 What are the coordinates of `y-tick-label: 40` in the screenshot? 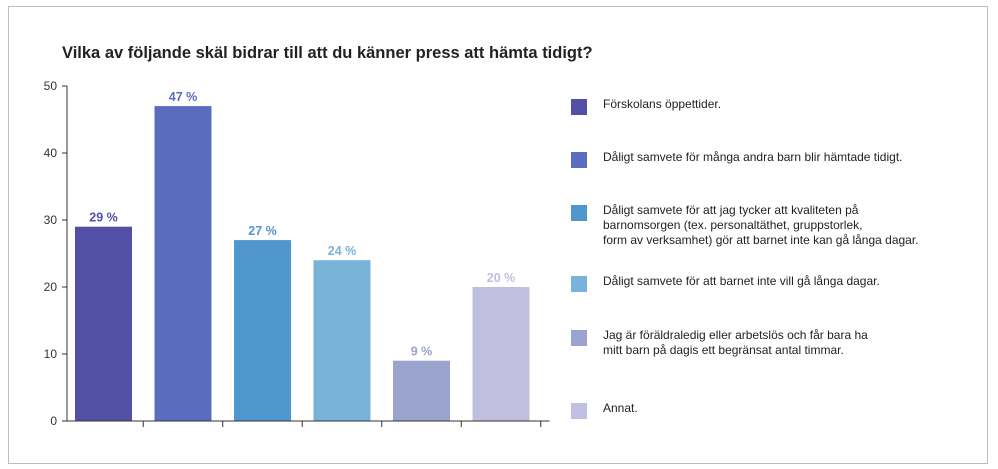 It's located at (51, 153).